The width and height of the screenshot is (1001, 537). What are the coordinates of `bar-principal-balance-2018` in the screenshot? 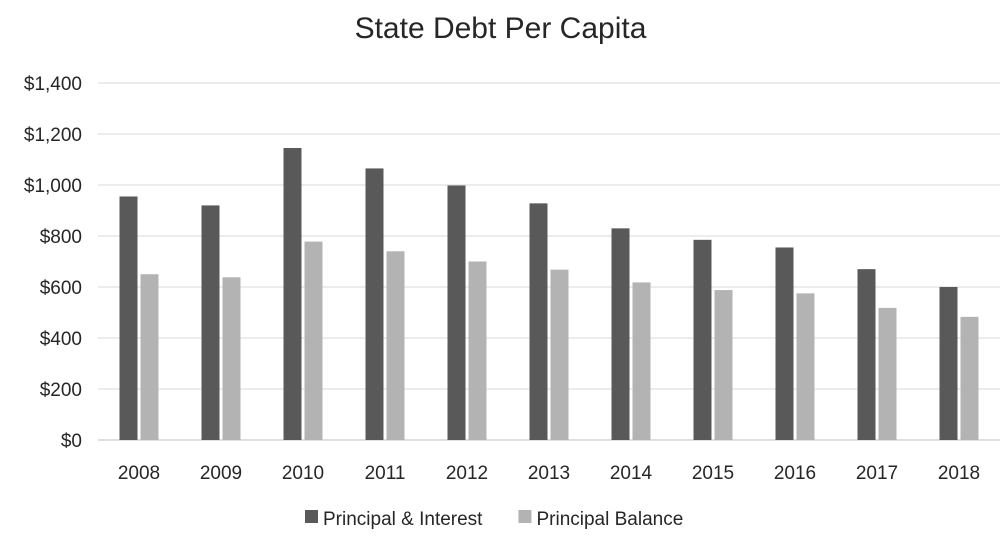 It's located at (969, 378).